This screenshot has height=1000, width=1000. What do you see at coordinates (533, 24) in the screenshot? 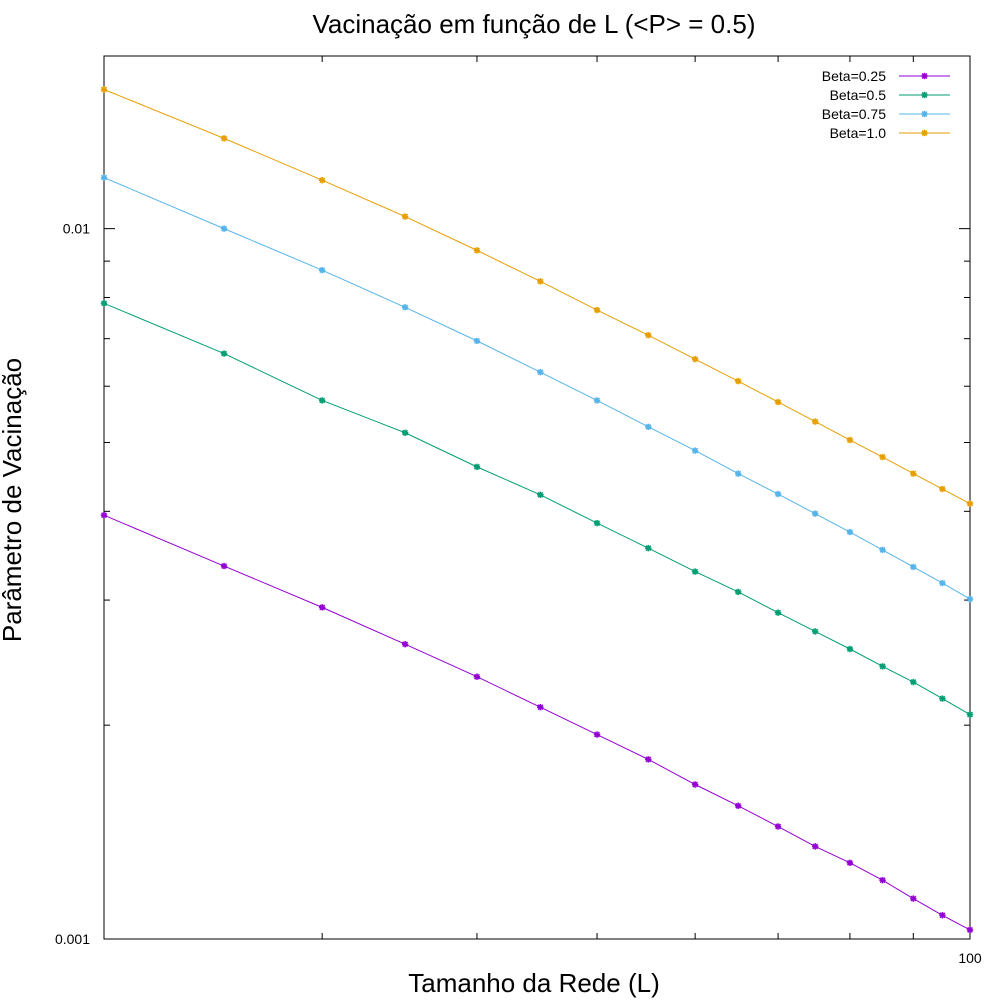
I see `chart-title: Vacinação em função de L (<P> = 0.5)` at bounding box center [533, 24].